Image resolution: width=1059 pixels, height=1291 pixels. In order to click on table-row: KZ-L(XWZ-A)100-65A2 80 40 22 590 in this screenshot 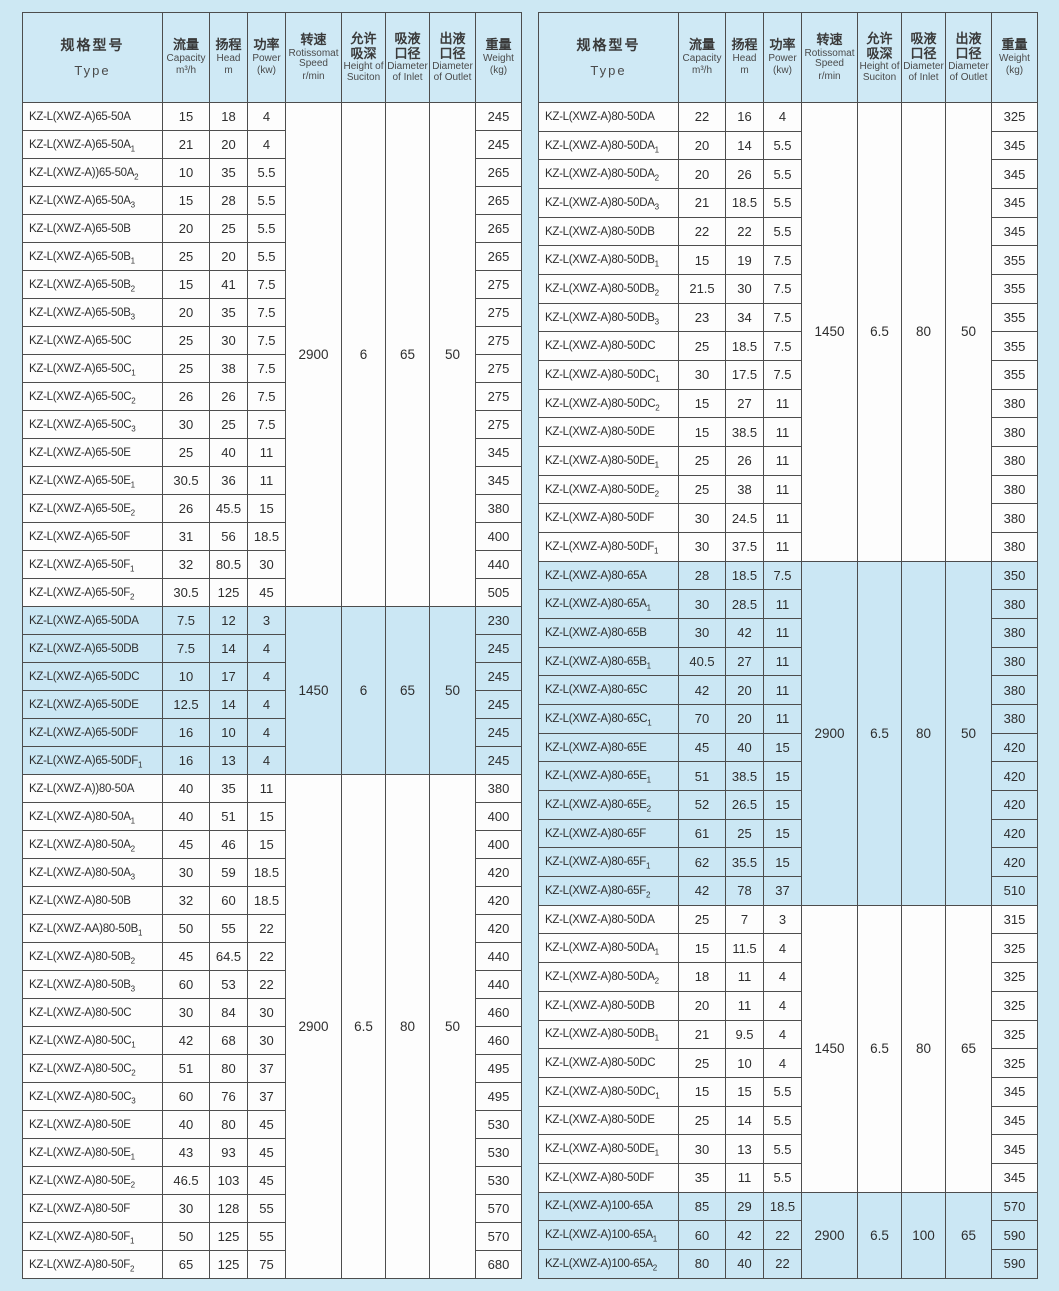, I will do `click(788, 1264)`.